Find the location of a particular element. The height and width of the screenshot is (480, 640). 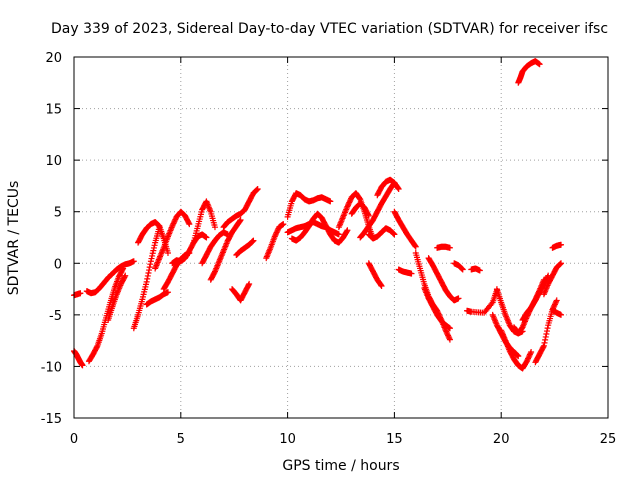

y-tick-label: -10 is located at coordinates (51, 367).